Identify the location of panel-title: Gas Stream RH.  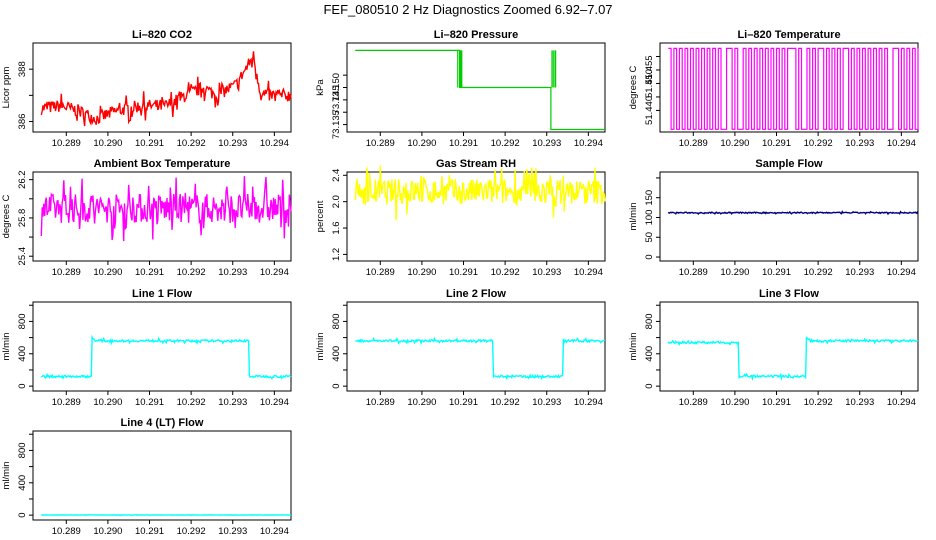
(476, 164).